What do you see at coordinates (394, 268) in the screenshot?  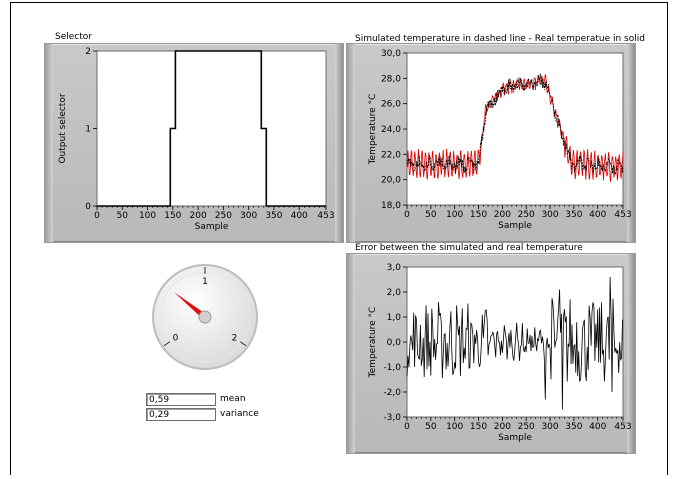 I see `error-y-tick-label: 3,0` at bounding box center [394, 268].